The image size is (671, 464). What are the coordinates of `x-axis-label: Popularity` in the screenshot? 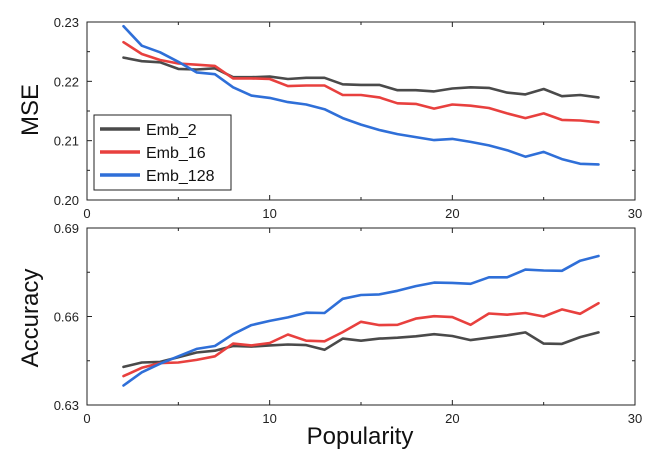 It's located at (360, 436).